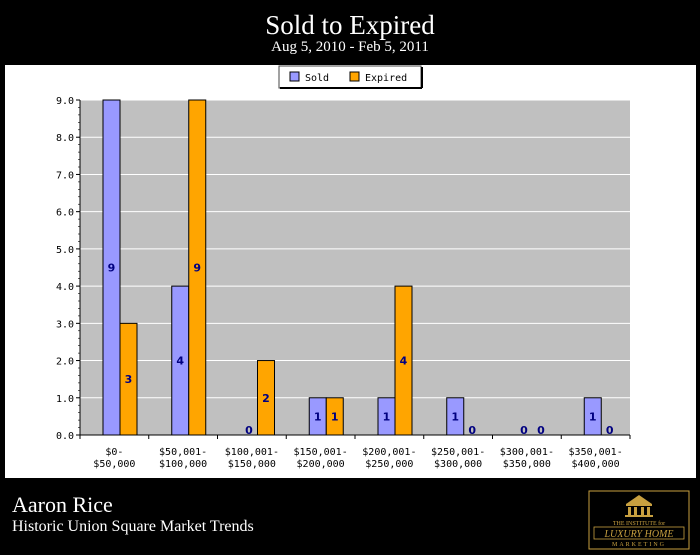 This screenshot has width=700, height=555. I want to click on report-subtitle: Historic Union Square Market Trends, so click(133, 526).